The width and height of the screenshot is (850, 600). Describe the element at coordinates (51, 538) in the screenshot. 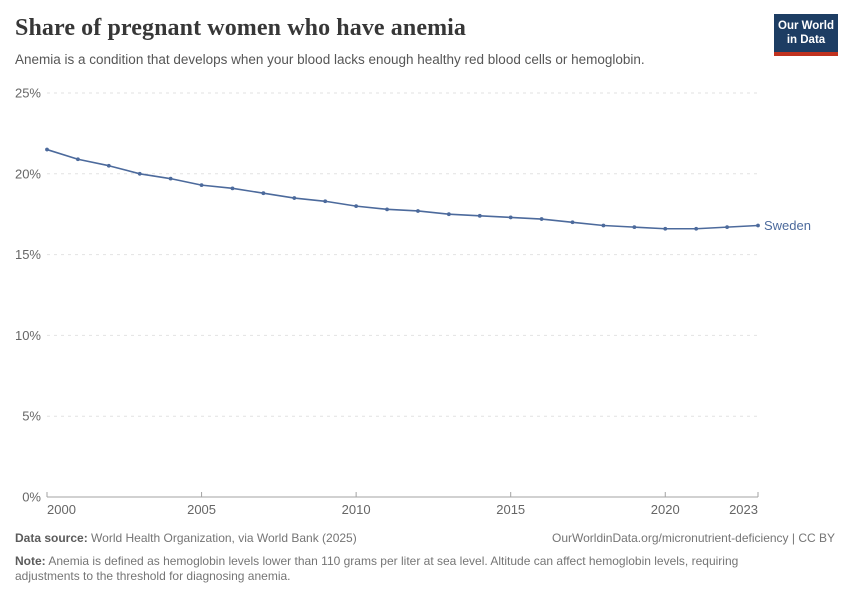

I see `data-source-label: Data source:` at that location.